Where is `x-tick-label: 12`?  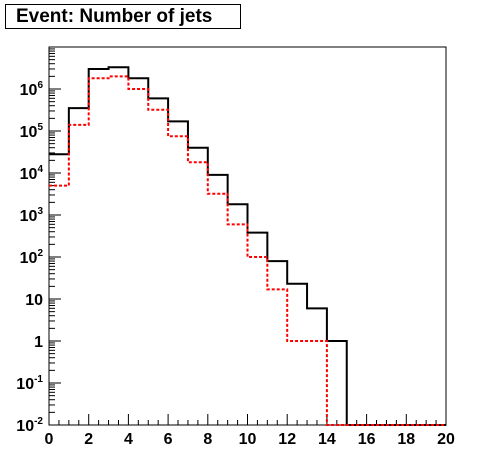
x-tick-label: 12 is located at coordinates (287, 439).